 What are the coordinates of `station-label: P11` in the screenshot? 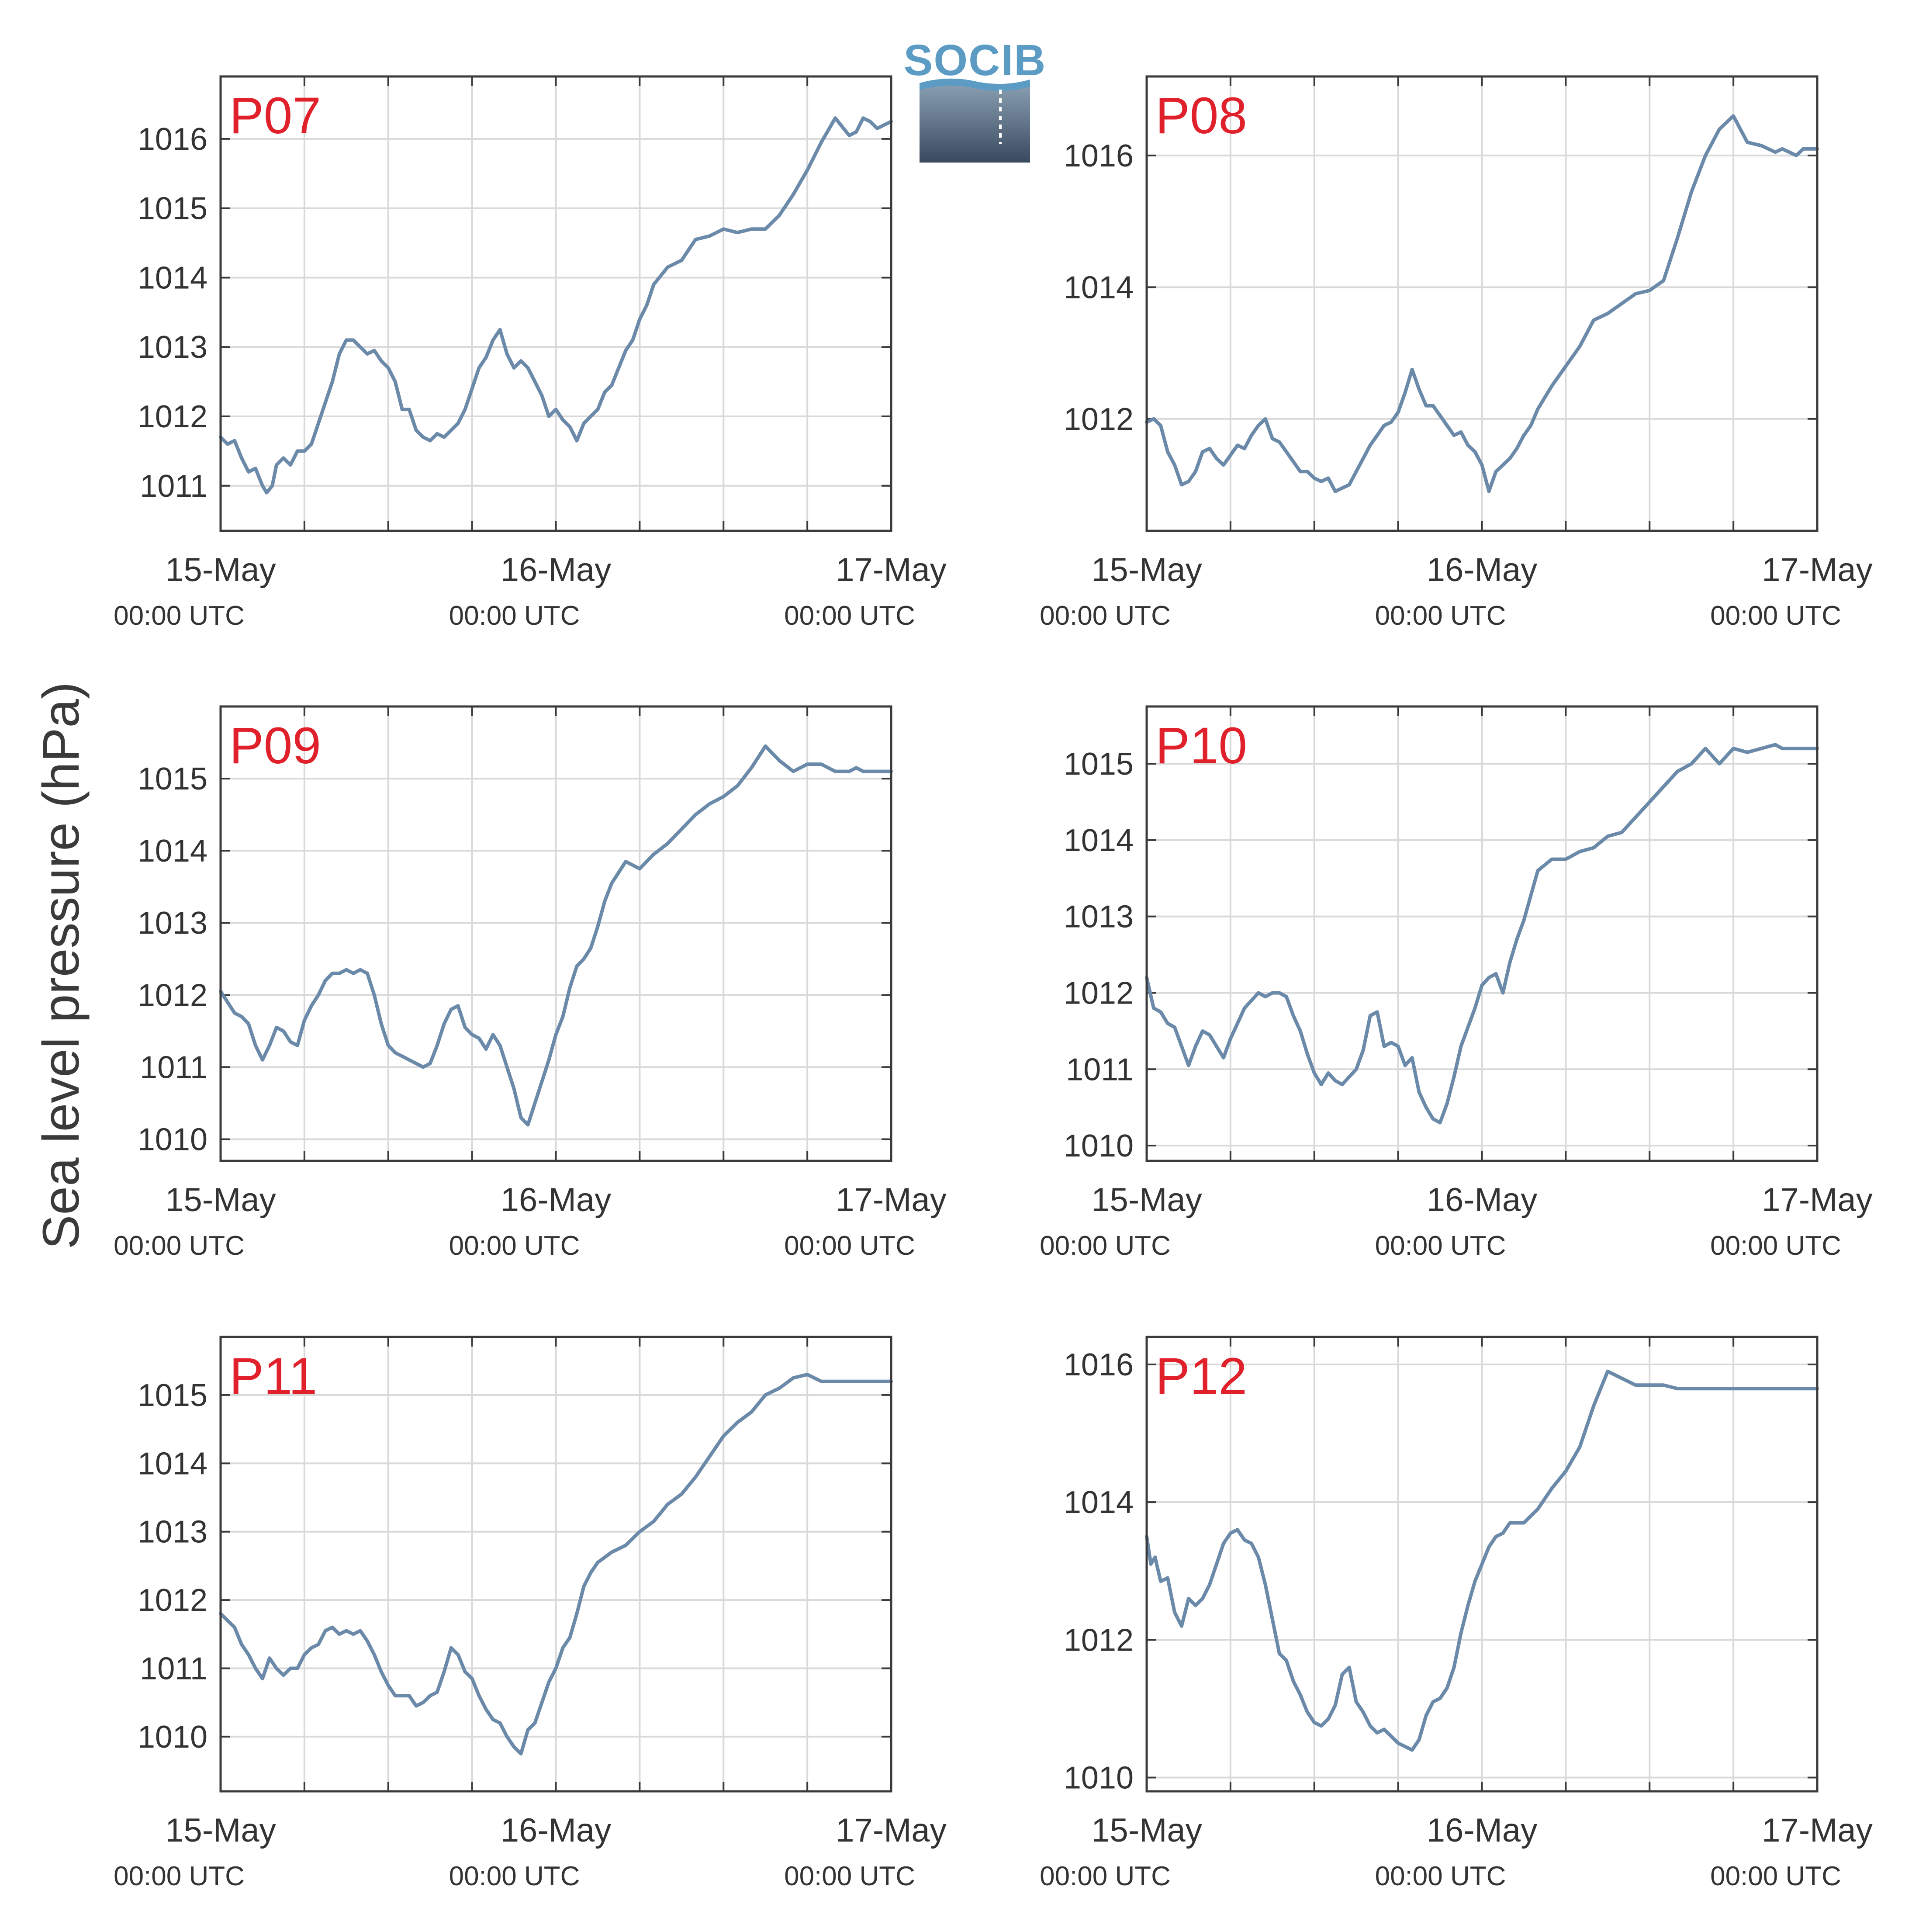 It's located at (273, 1376).